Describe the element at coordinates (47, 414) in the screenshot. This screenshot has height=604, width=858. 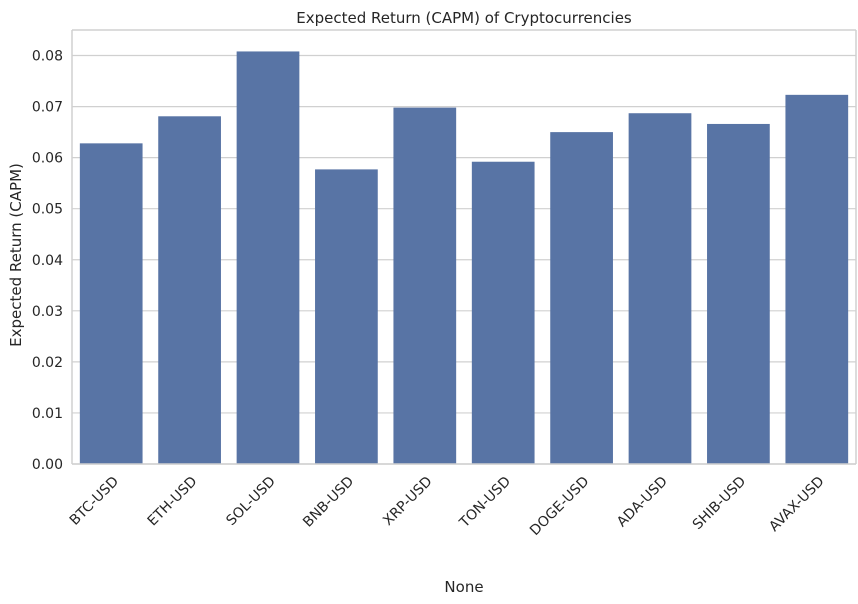
I see `y-tick-label: 0.01` at that location.